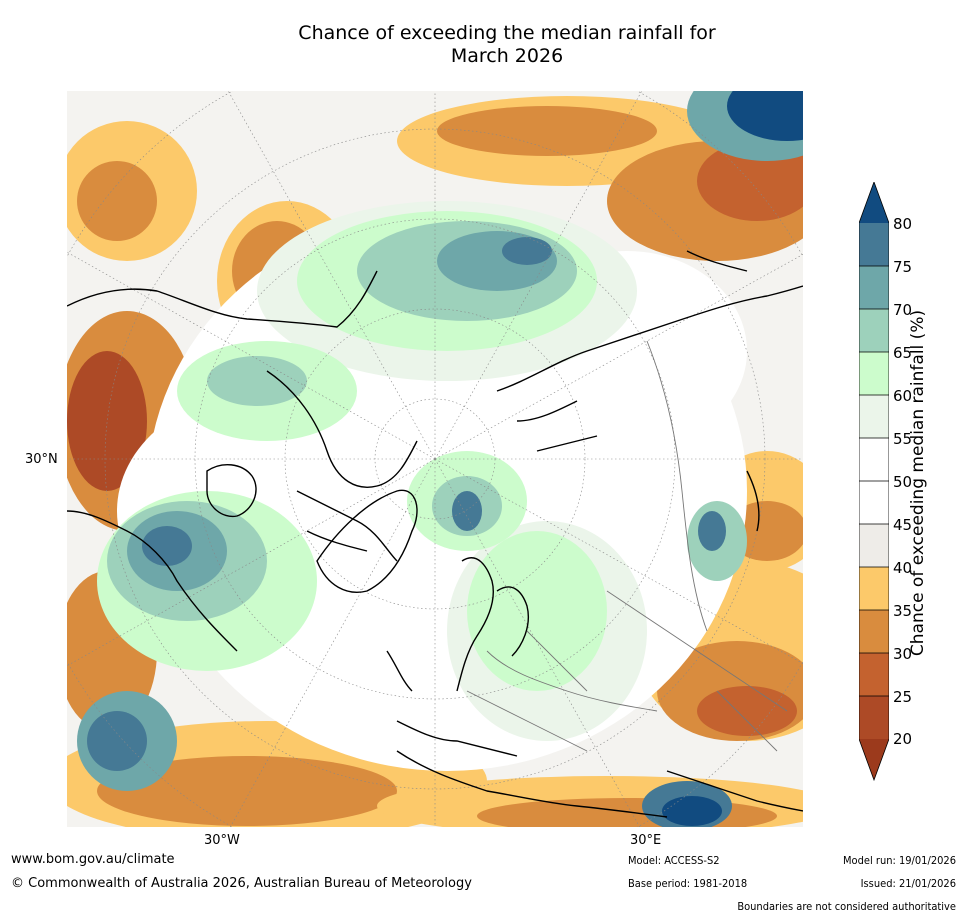  What do you see at coordinates (903, 310) in the screenshot?
I see `colorbar-tick-70: 70` at bounding box center [903, 310].